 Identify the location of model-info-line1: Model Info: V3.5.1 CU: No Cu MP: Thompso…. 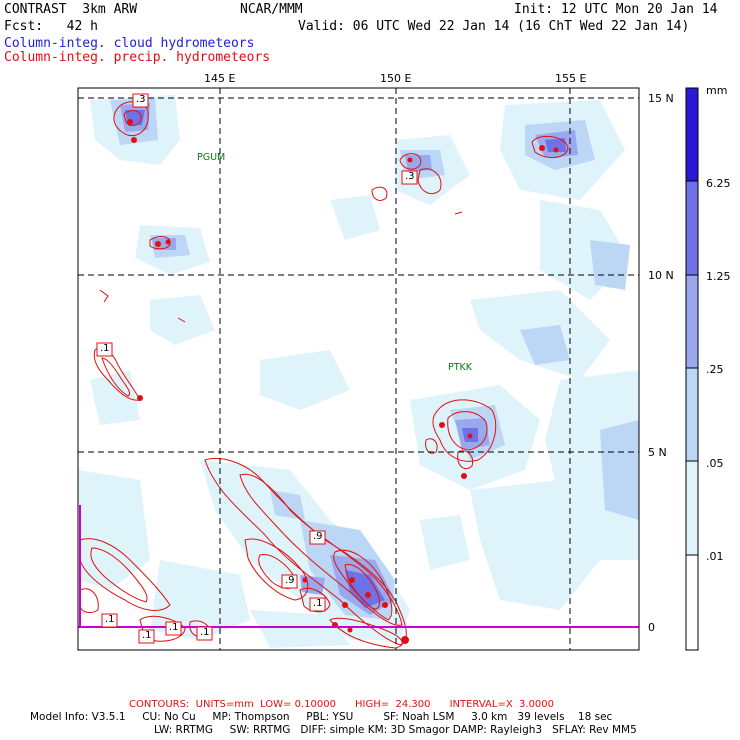
(321, 717).